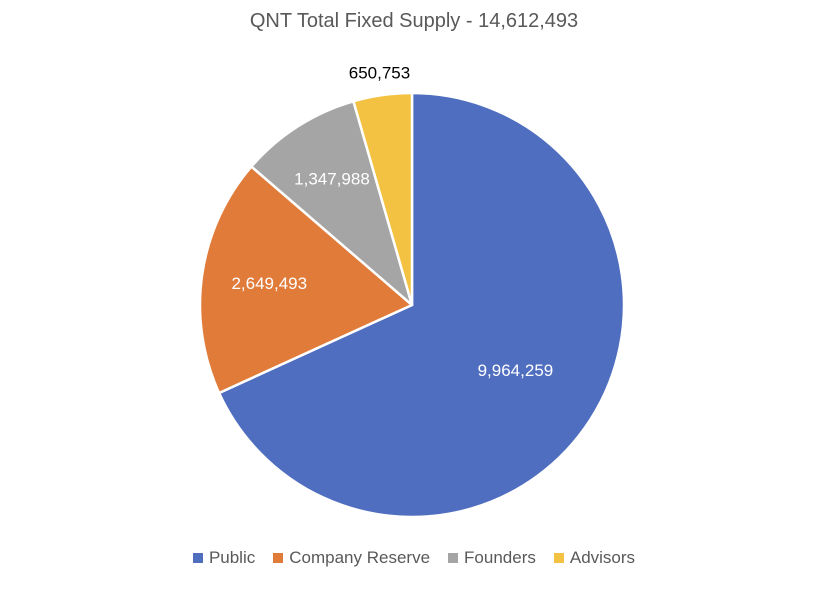  Describe the element at coordinates (500, 557) in the screenshot. I see `legend-label-founders: Founders` at that location.